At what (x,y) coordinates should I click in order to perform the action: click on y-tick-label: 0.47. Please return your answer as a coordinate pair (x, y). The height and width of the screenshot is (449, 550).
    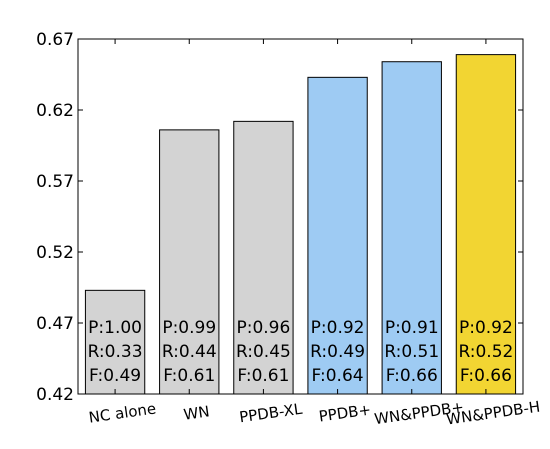
    Looking at the image, I should click on (55, 324).